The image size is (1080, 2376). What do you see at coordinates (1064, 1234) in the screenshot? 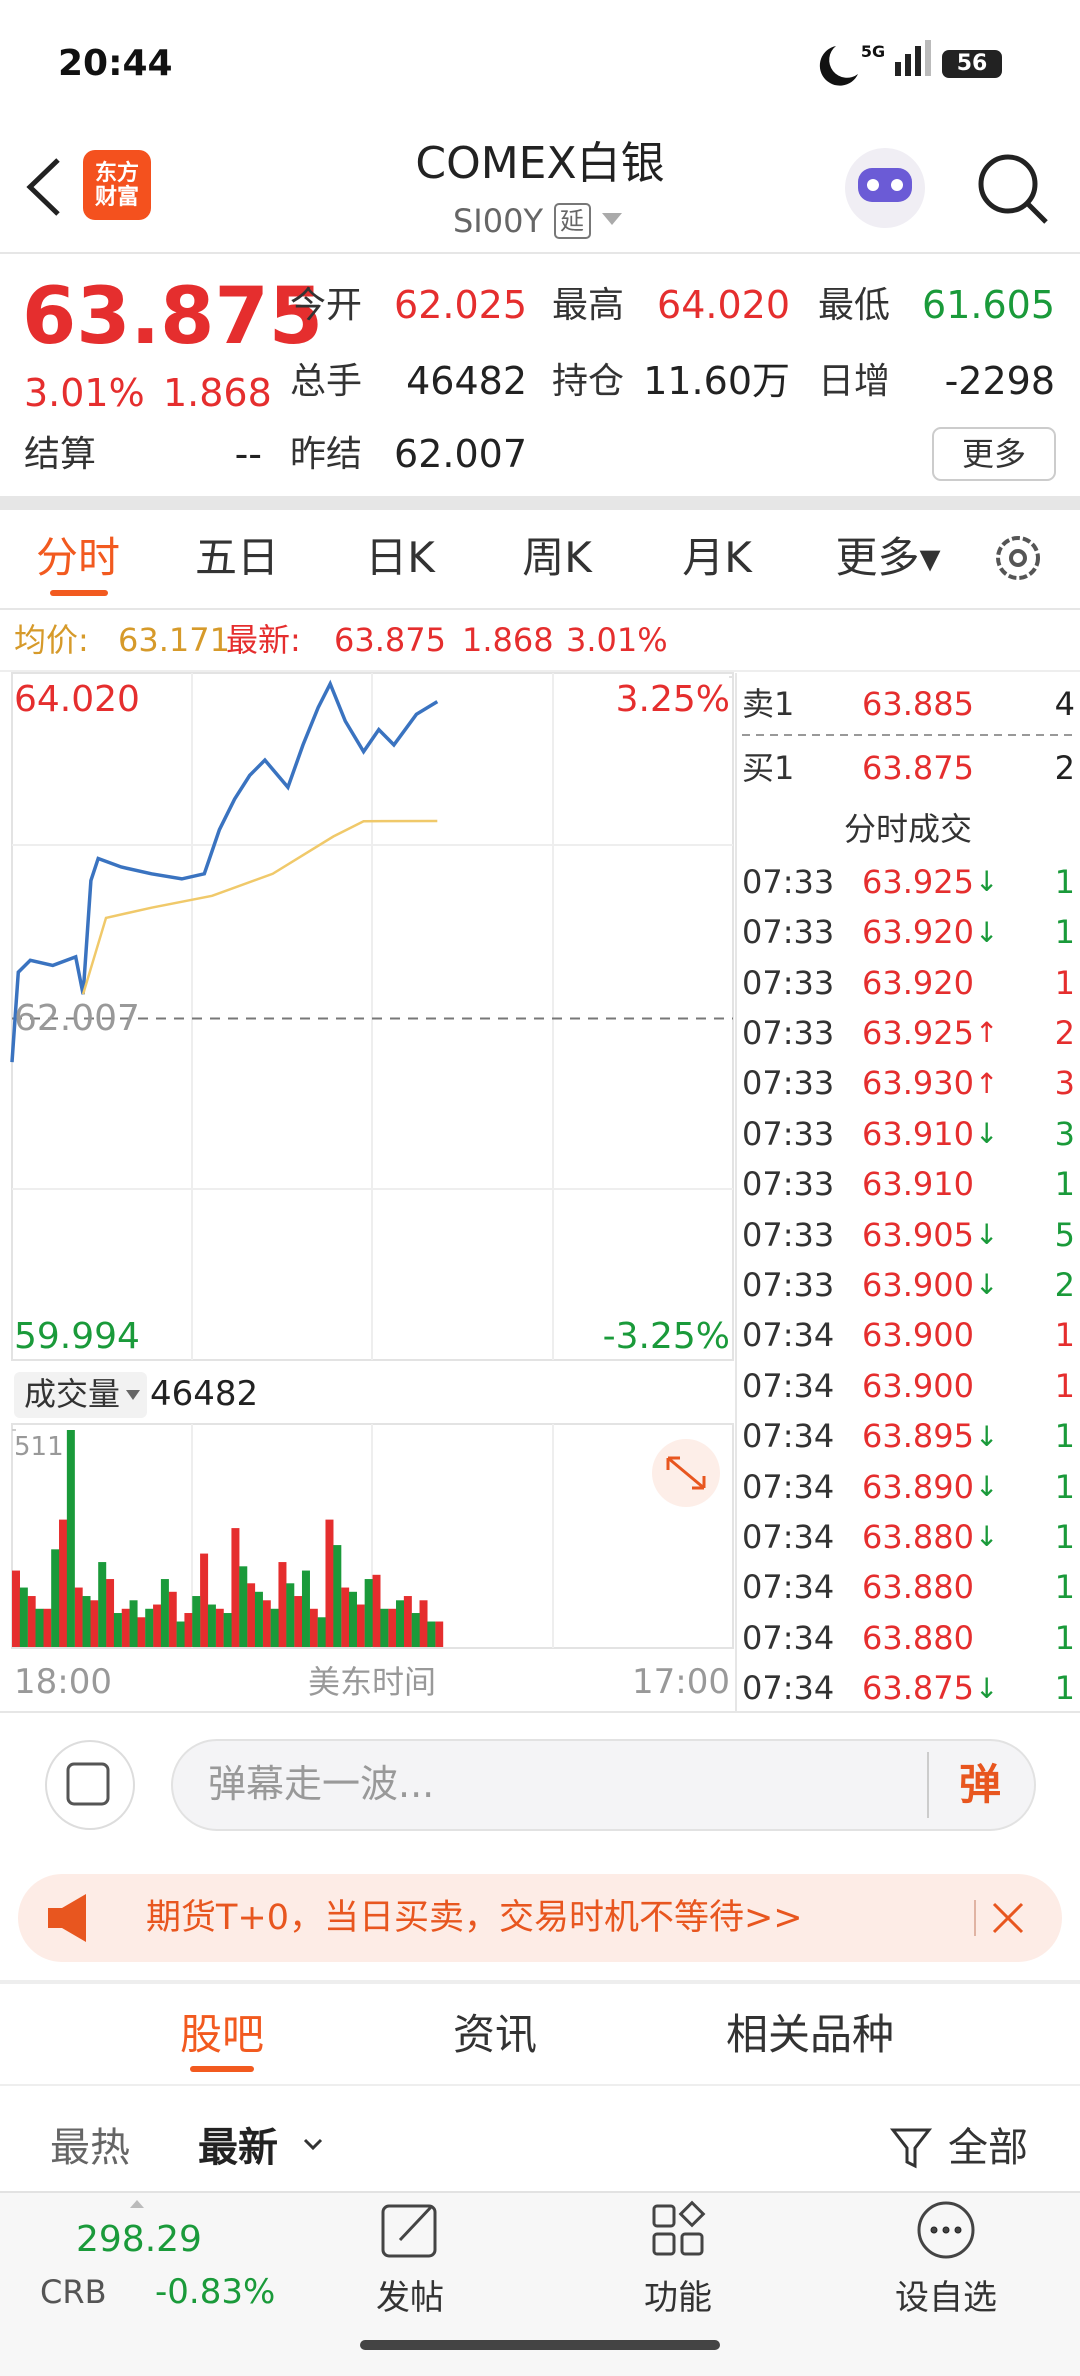
I see `trade-volume: 5` at bounding box center [1064, 1234].